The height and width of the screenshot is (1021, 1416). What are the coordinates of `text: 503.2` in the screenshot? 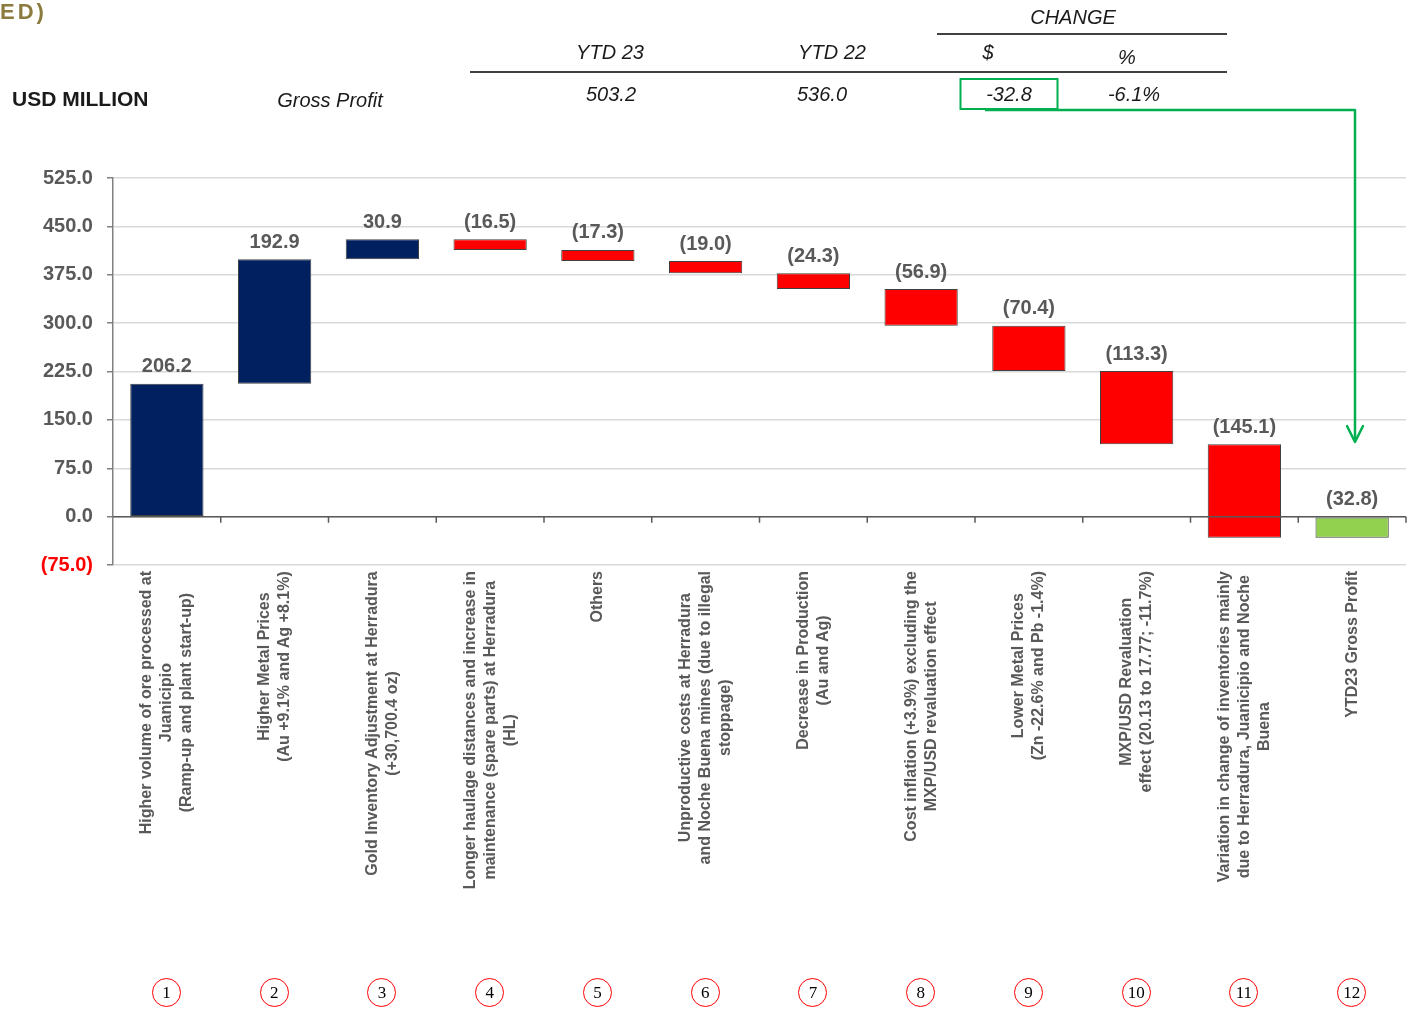 It's located at (611, 93).